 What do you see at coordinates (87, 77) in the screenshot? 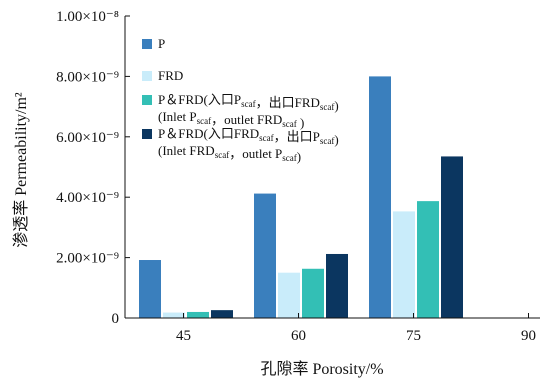
I see `y-tick-label-4: 8.00×10⁻⁹` at bounding box center [87, 77].